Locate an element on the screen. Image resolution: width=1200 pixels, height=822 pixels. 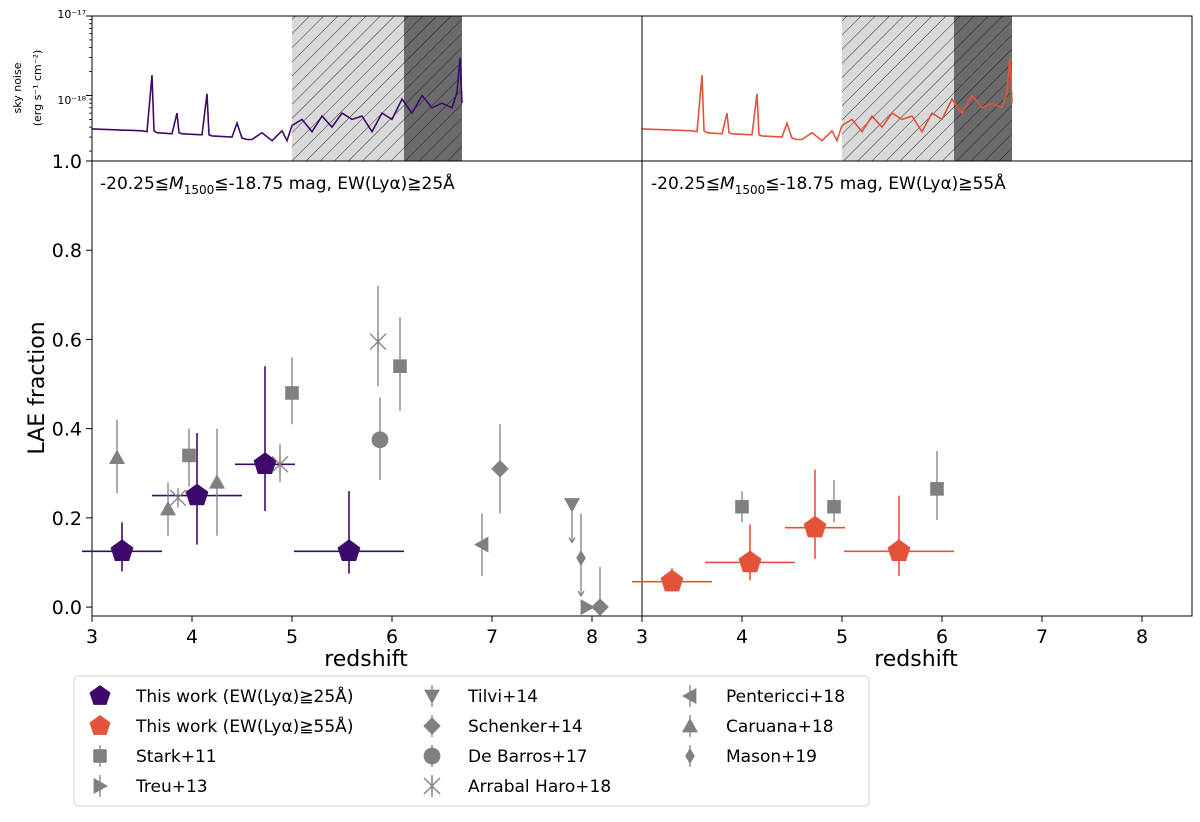
xlabel-right: redshift is located at coordinates (916, 659).